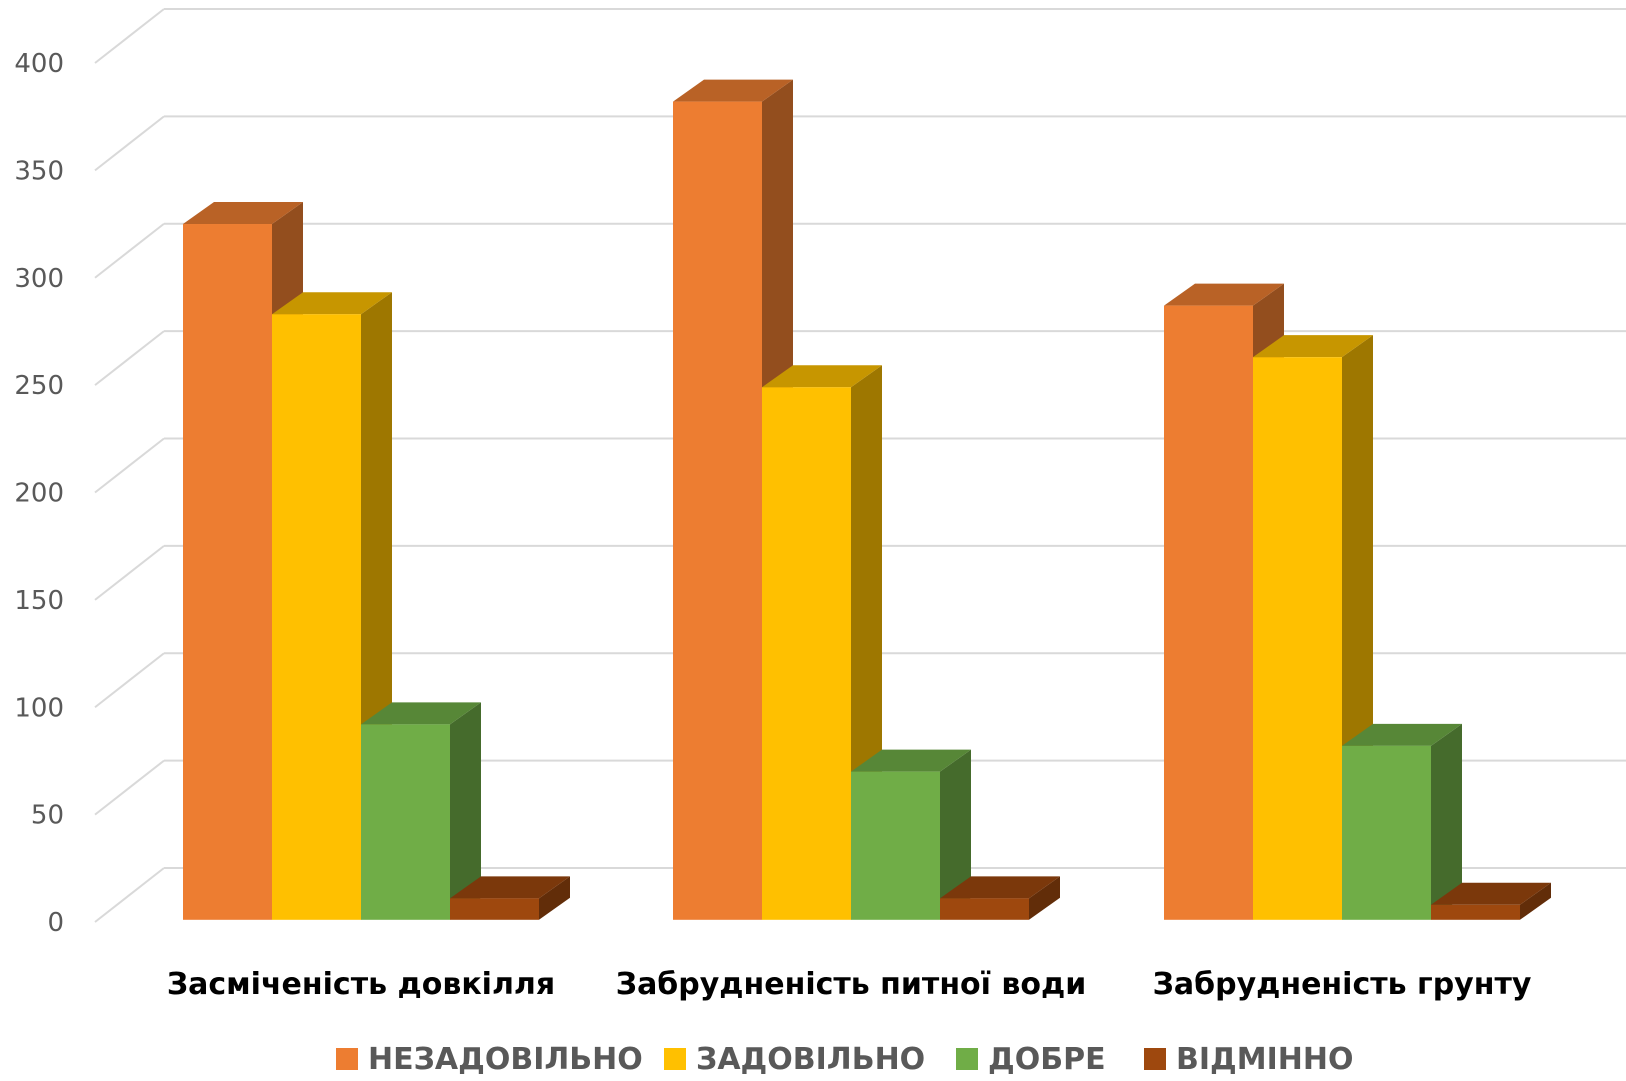 This screenshot has height=1081, width=1626. Describe the element at coordinates (505, 1059) in the screenshot. I see `legend-label: НЕЗАДОВІЛЬНО` at that location.